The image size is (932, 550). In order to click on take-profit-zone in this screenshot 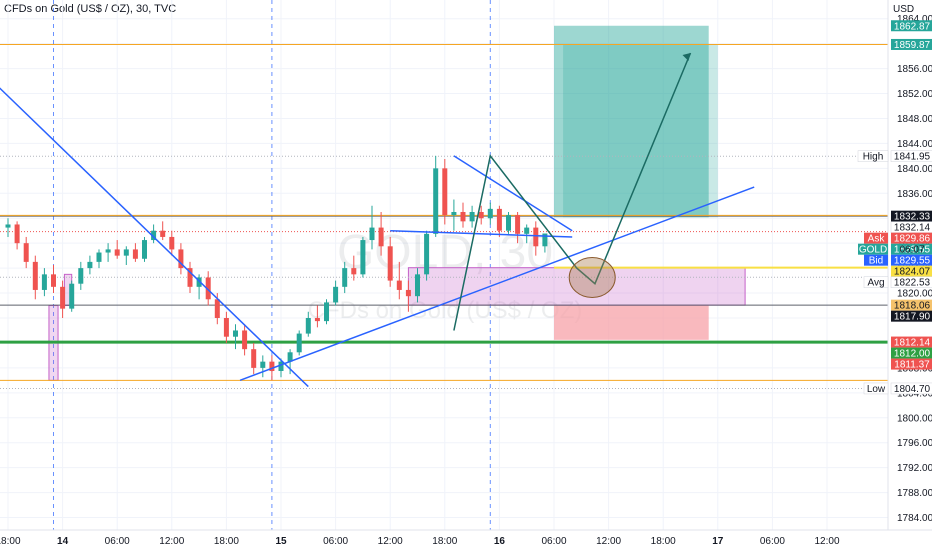, I will do `click(631, 121)`.